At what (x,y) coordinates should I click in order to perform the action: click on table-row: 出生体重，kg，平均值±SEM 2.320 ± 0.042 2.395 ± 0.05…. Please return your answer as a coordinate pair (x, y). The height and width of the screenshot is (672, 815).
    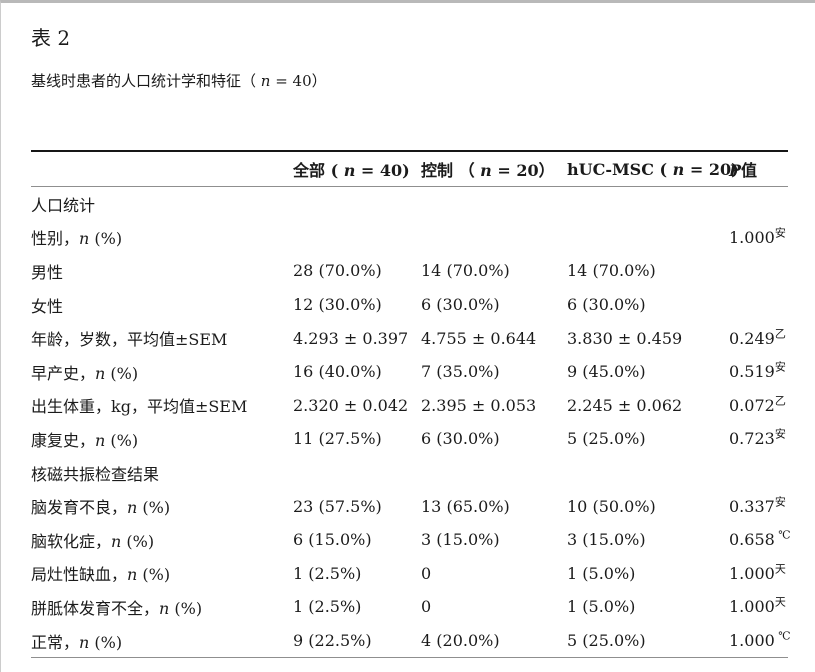
    Looking at the image, I should click on (409, 406).